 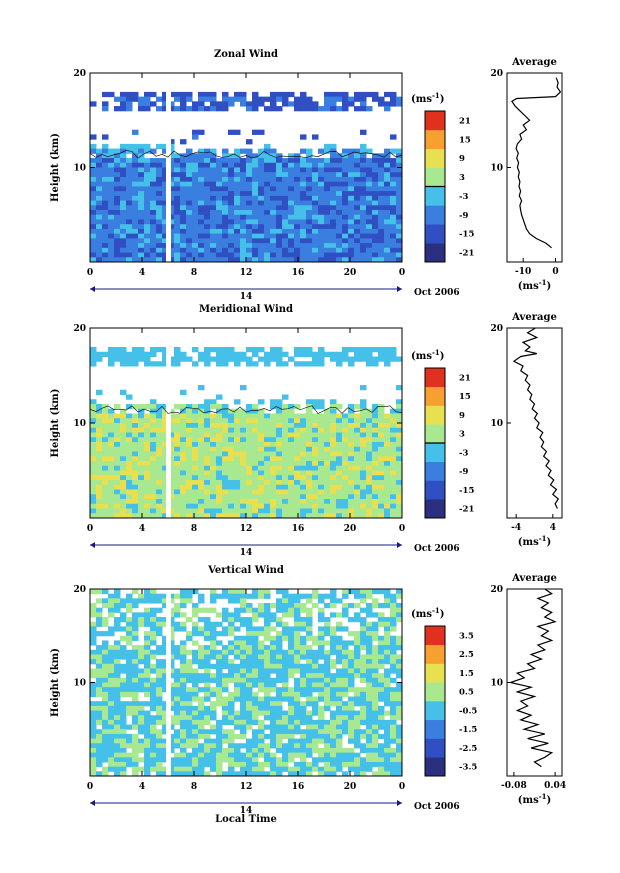 I want to click on colorbar-segment, so click(x=435, y=509).